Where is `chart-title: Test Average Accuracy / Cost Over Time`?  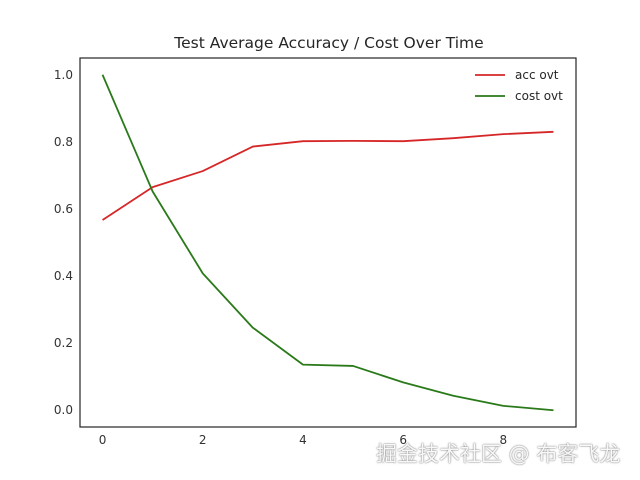 chart-title: Test Average Accuracy / Cost Over Time is located at coordinates (328, 43).